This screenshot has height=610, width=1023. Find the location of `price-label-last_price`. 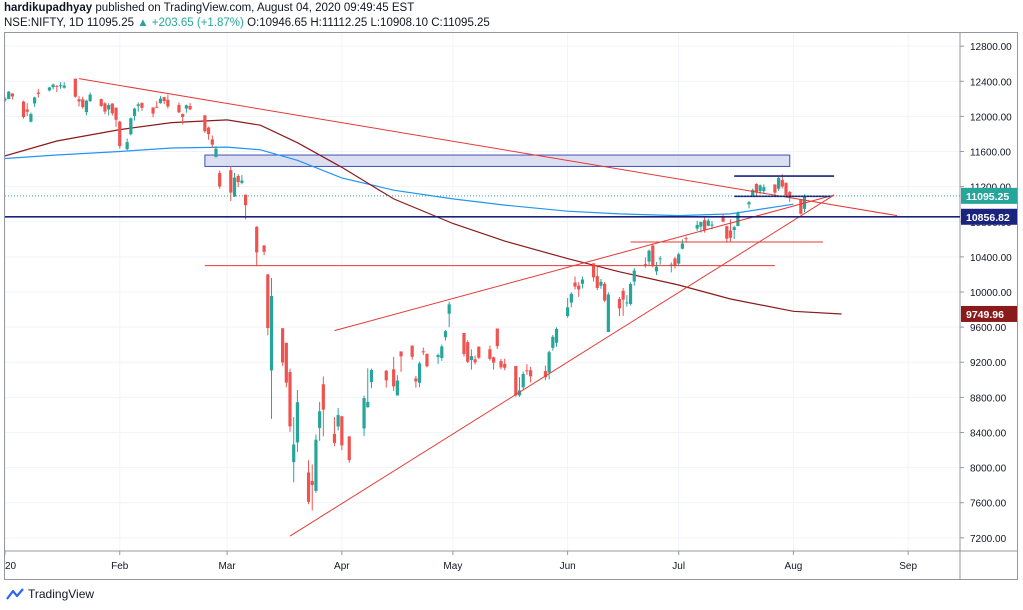

price-label-last_price is located at coordinates (989, 195).